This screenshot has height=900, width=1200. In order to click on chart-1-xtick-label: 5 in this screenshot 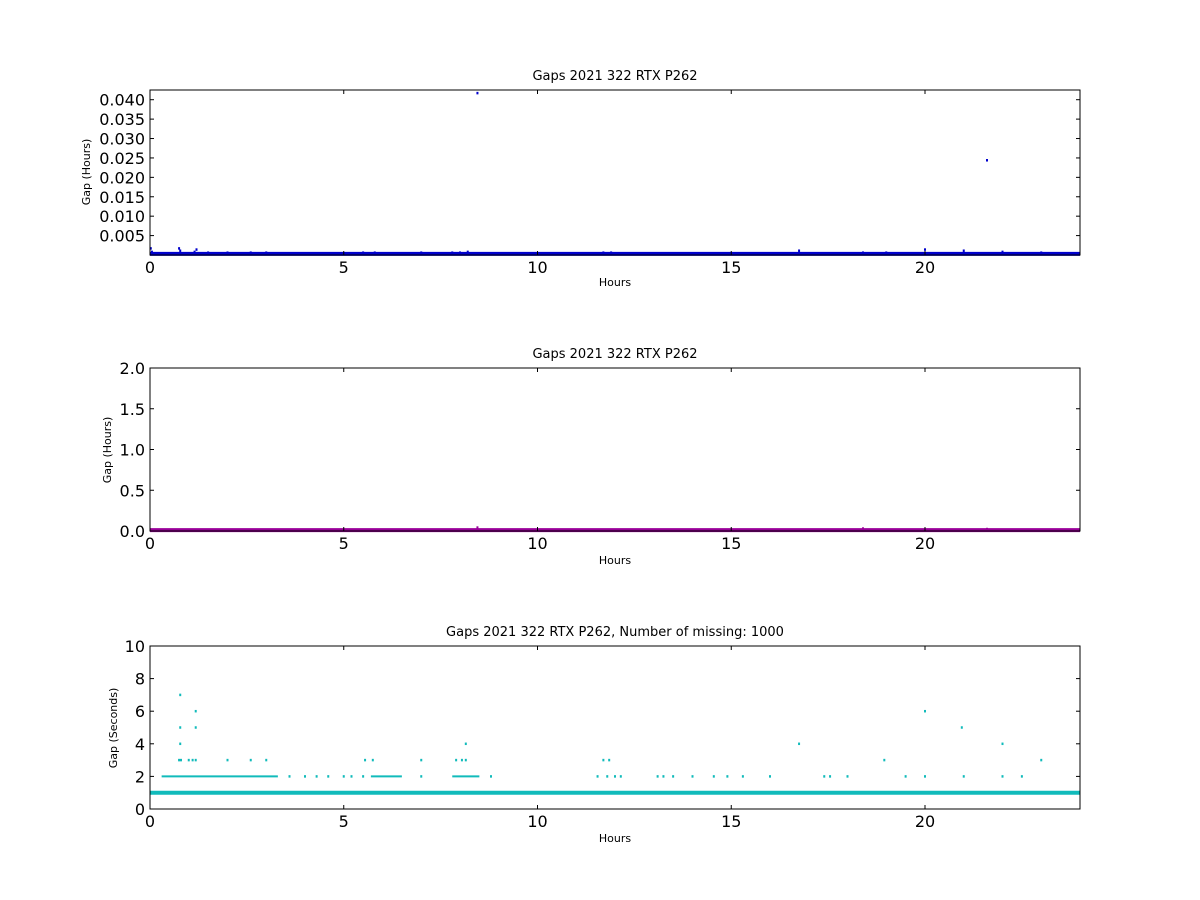, I will do `click(344, 267)`.